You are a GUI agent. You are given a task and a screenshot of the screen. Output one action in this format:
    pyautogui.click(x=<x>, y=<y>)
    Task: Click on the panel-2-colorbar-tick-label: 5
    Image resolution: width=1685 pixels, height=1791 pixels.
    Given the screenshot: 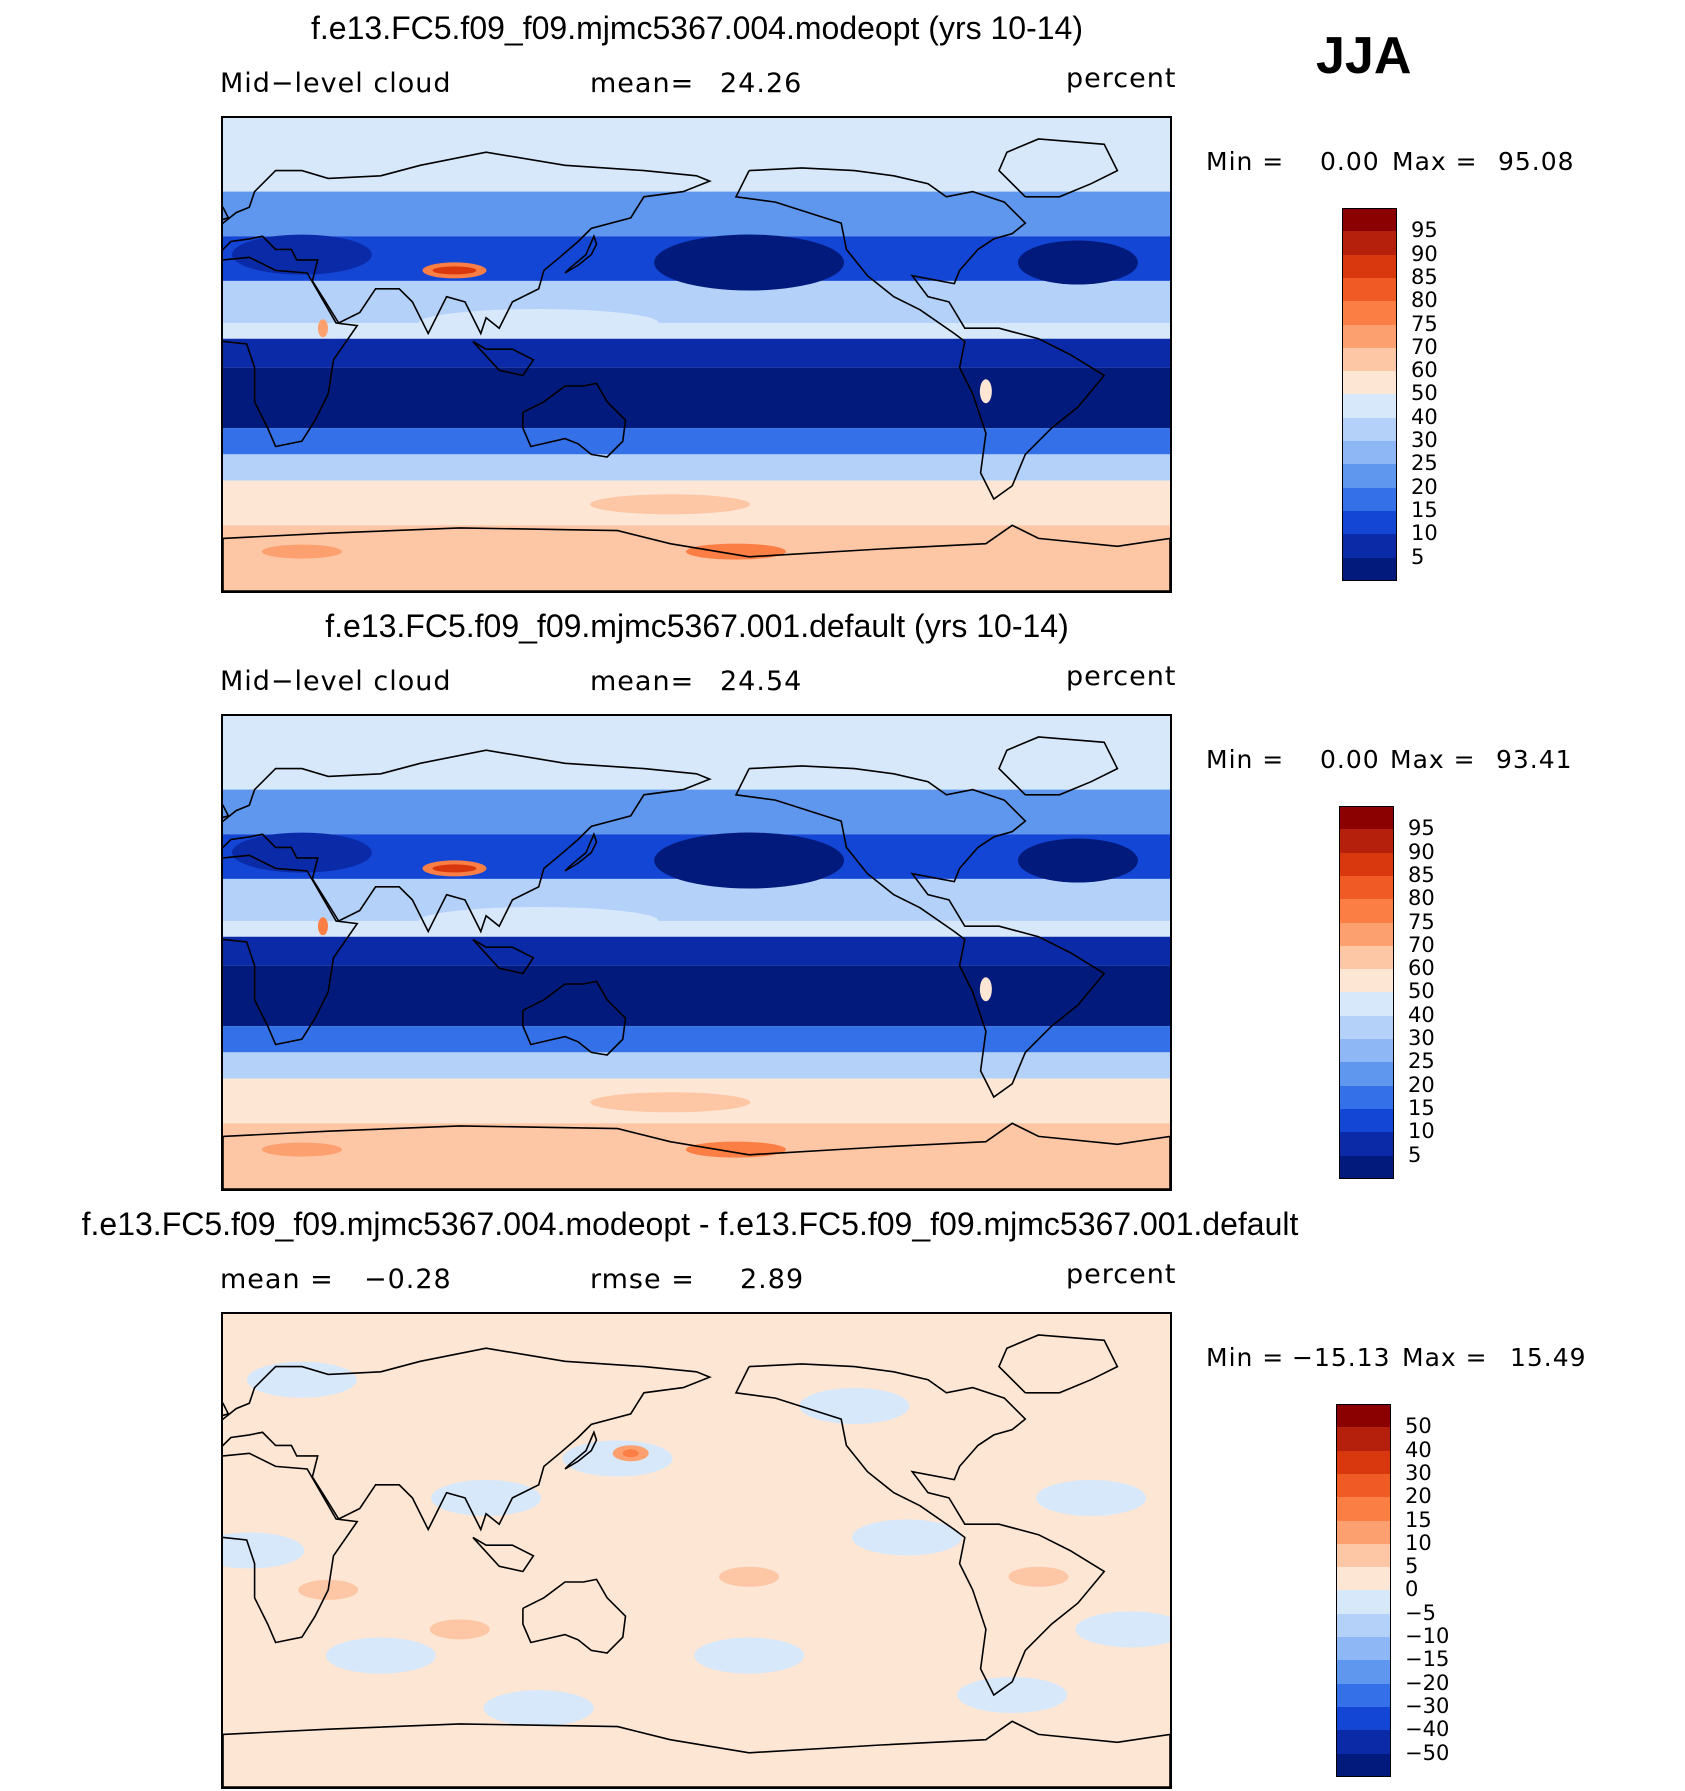 What is the action you would take?
    pyautogui.click(x=1415, y=1154)
    